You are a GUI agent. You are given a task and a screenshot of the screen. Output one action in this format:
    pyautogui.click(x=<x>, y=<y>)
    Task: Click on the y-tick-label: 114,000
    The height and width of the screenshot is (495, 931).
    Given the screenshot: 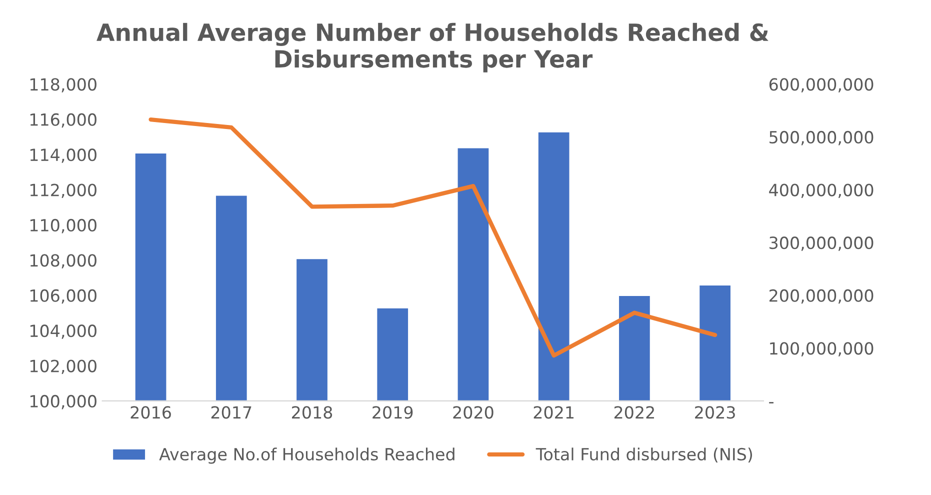 What is the action you would take?
    pyautogui.click(x=63, y=155)
    